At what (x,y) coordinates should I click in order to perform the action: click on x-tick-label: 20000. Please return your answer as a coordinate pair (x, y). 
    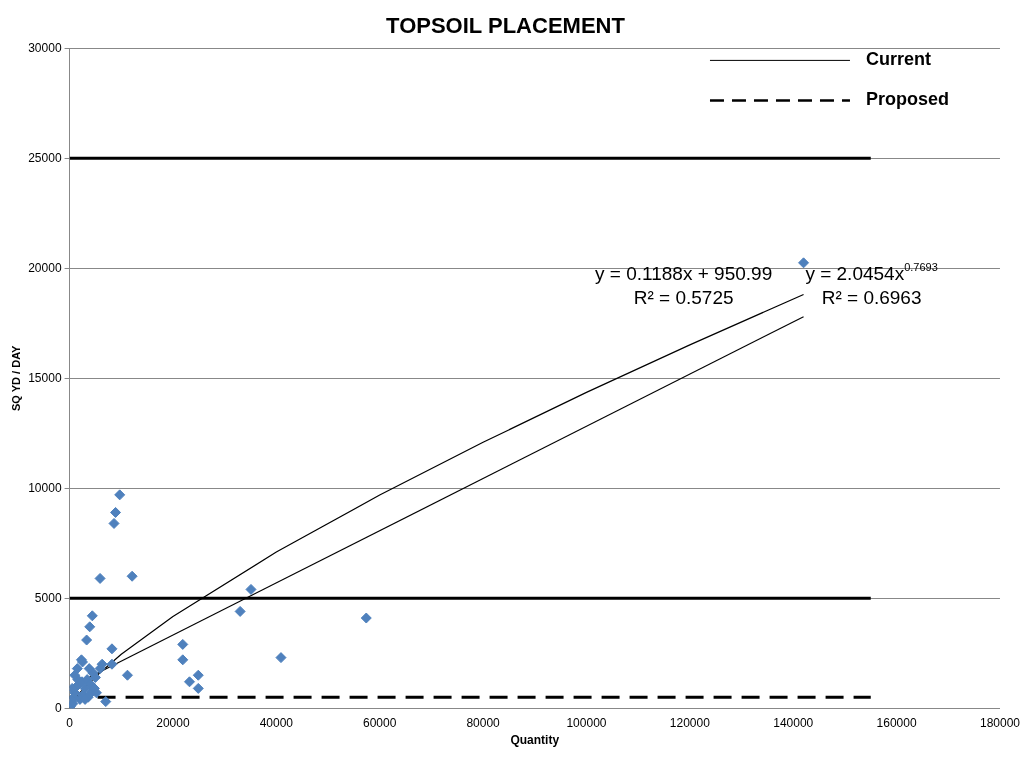
    Looking at the image, I should click on (173, 722).